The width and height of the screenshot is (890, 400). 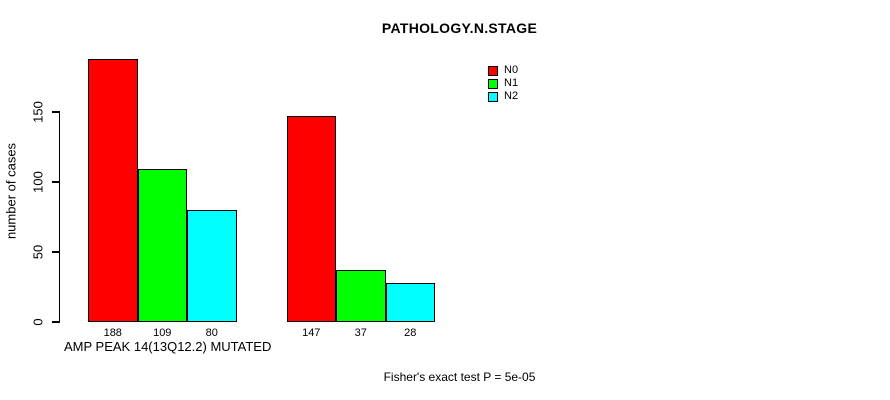 I want to click on bar-value-label: 28, so click(x=410, y=333).